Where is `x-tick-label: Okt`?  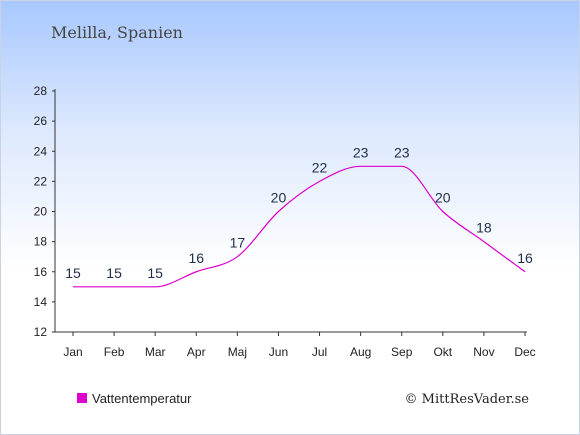
x-tick-label: Okt is located at coordinates (442, 352).